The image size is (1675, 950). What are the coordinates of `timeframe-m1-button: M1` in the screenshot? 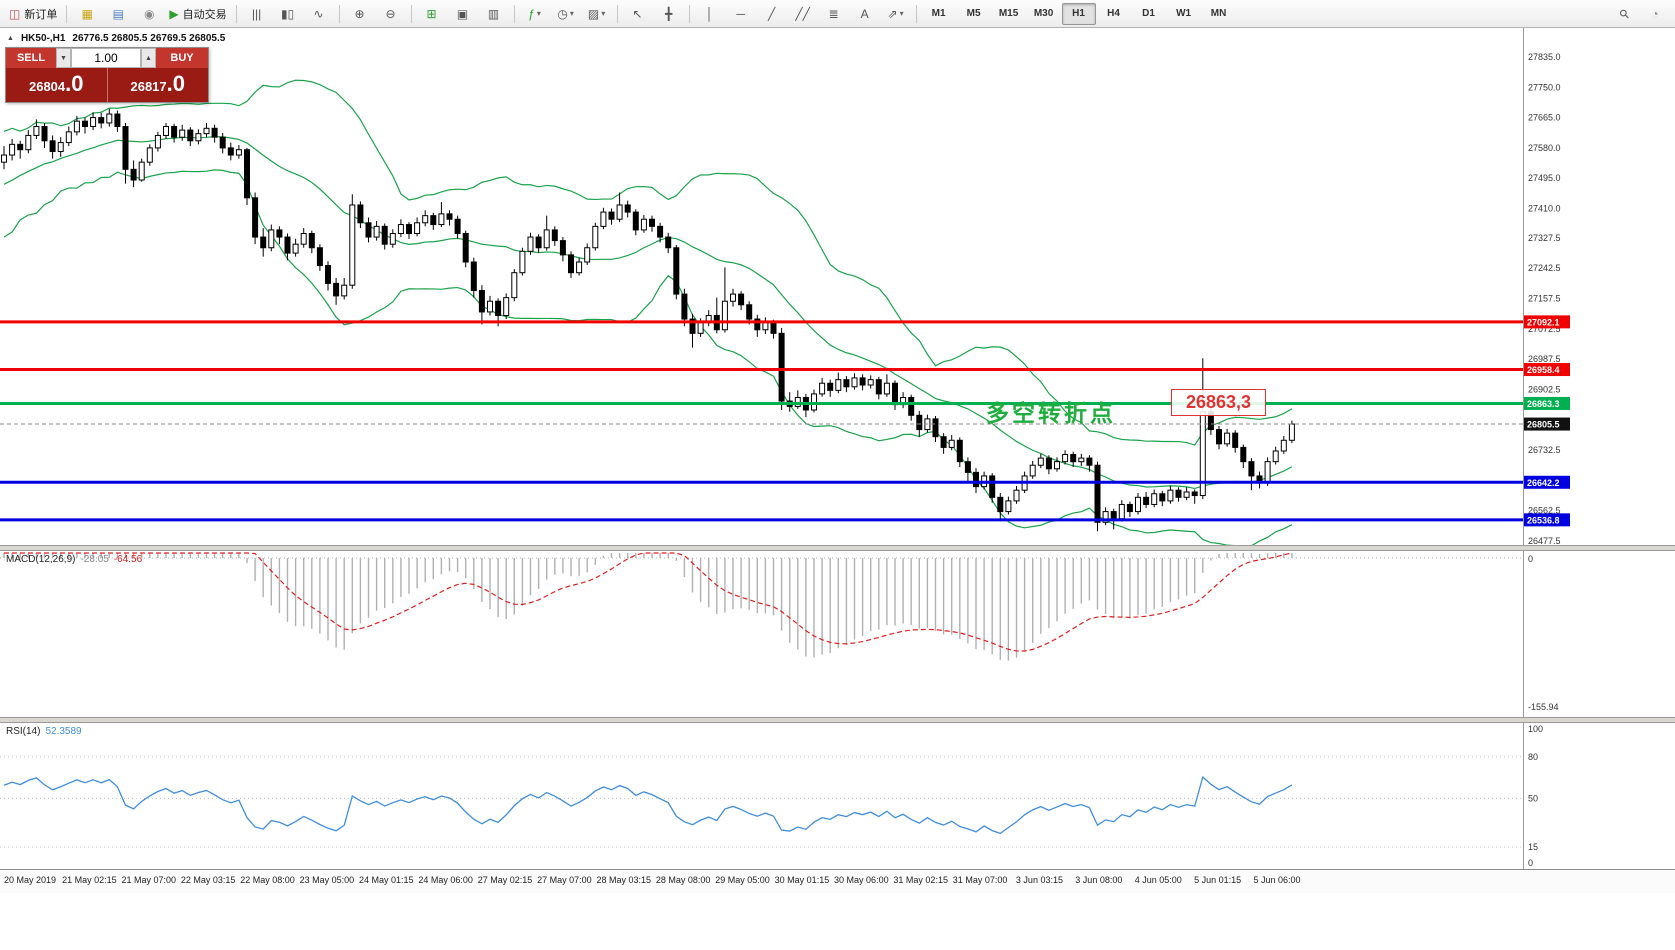 It's located at (938, 13).